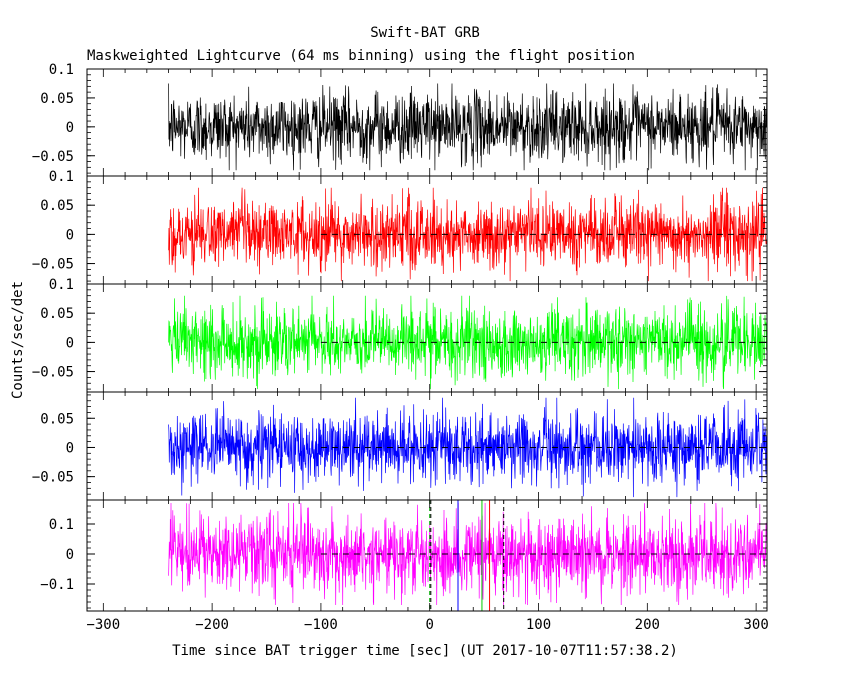  I want to click on x-tick-label: −200, so click(212, 625).